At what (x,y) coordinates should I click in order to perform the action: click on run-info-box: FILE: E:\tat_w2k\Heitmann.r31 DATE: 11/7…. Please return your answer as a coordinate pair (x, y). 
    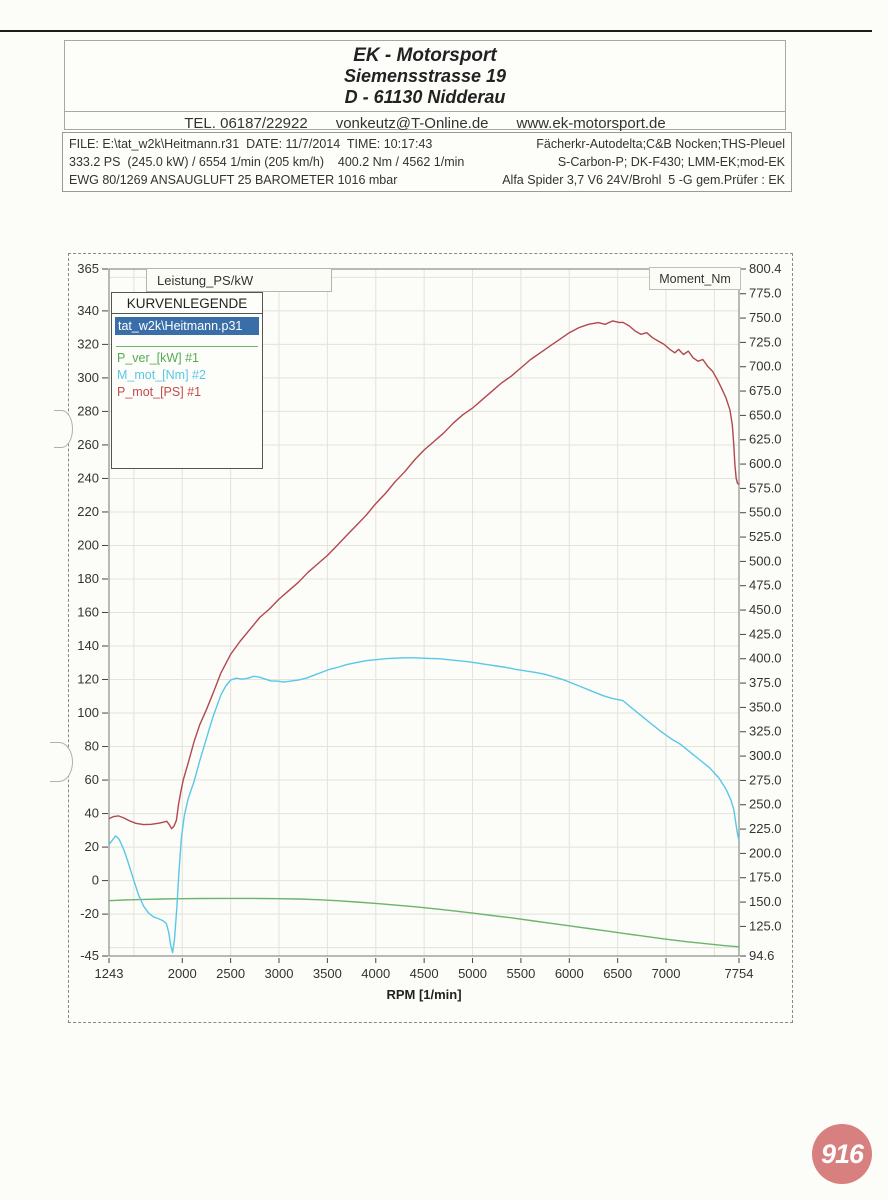
    Looking at the image, I should click on (427, 162).